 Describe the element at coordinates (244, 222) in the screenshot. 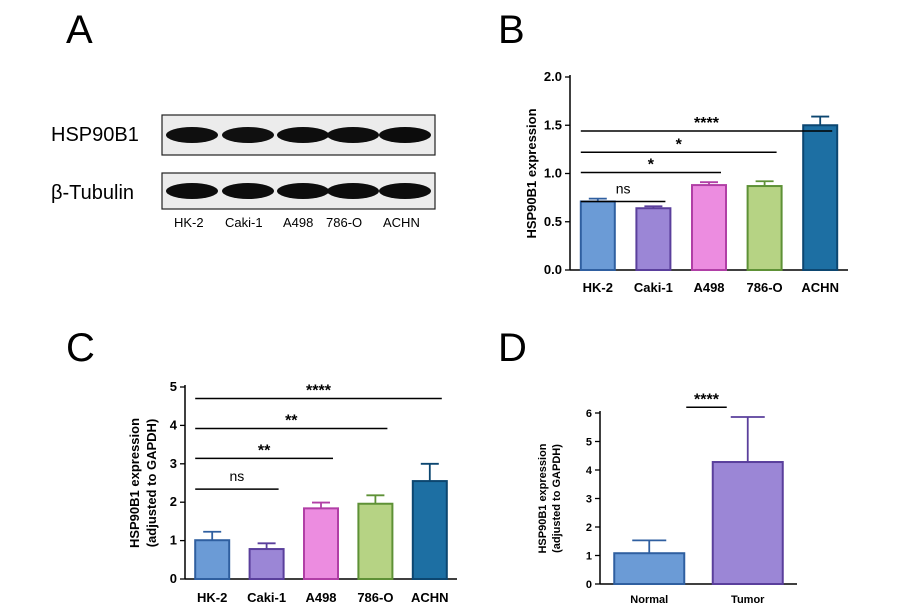

I see `blot-lane-label: Caki-1` at that location.